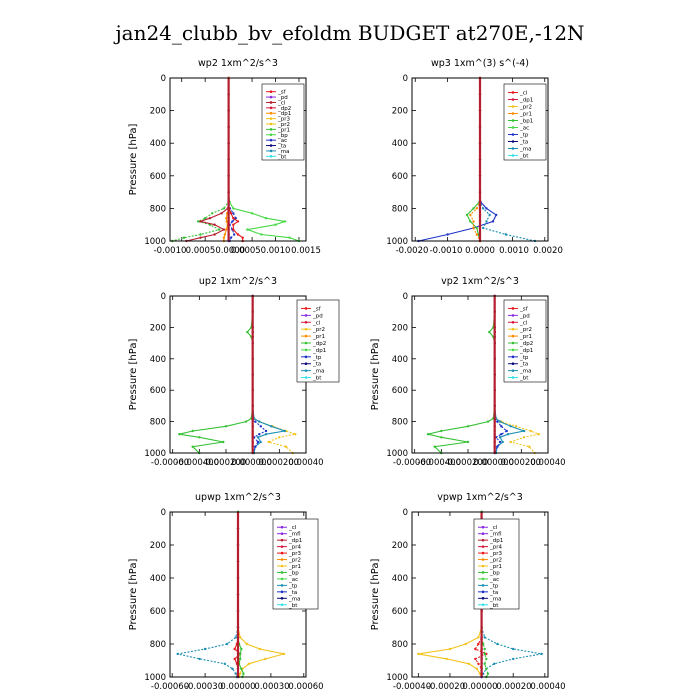 The height and width of the screenshot is (700, 700). I want to click on legend-label: _sf, so click(524, 309).